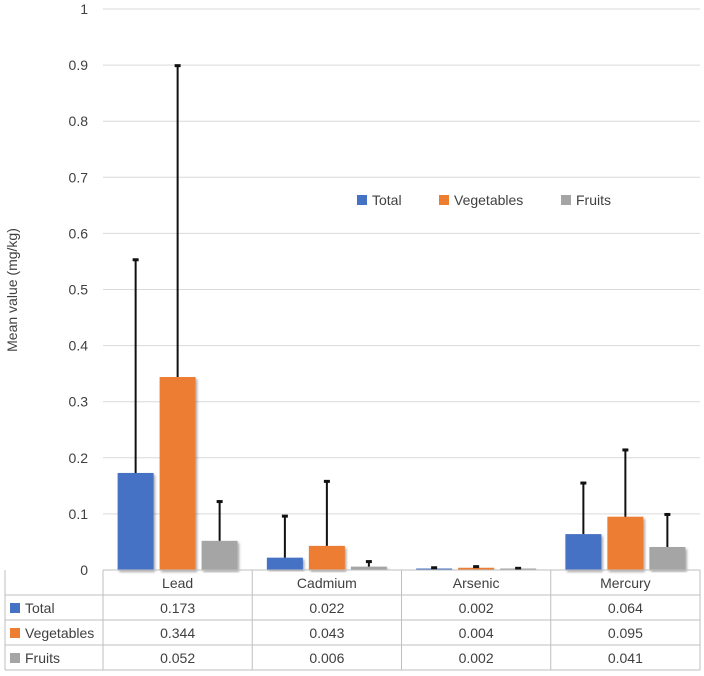 This screenshot has width=704, height=676. Describe the element at coordinates (387, 200) in the screenshot. I see `legend-label-total: Total` at that location.